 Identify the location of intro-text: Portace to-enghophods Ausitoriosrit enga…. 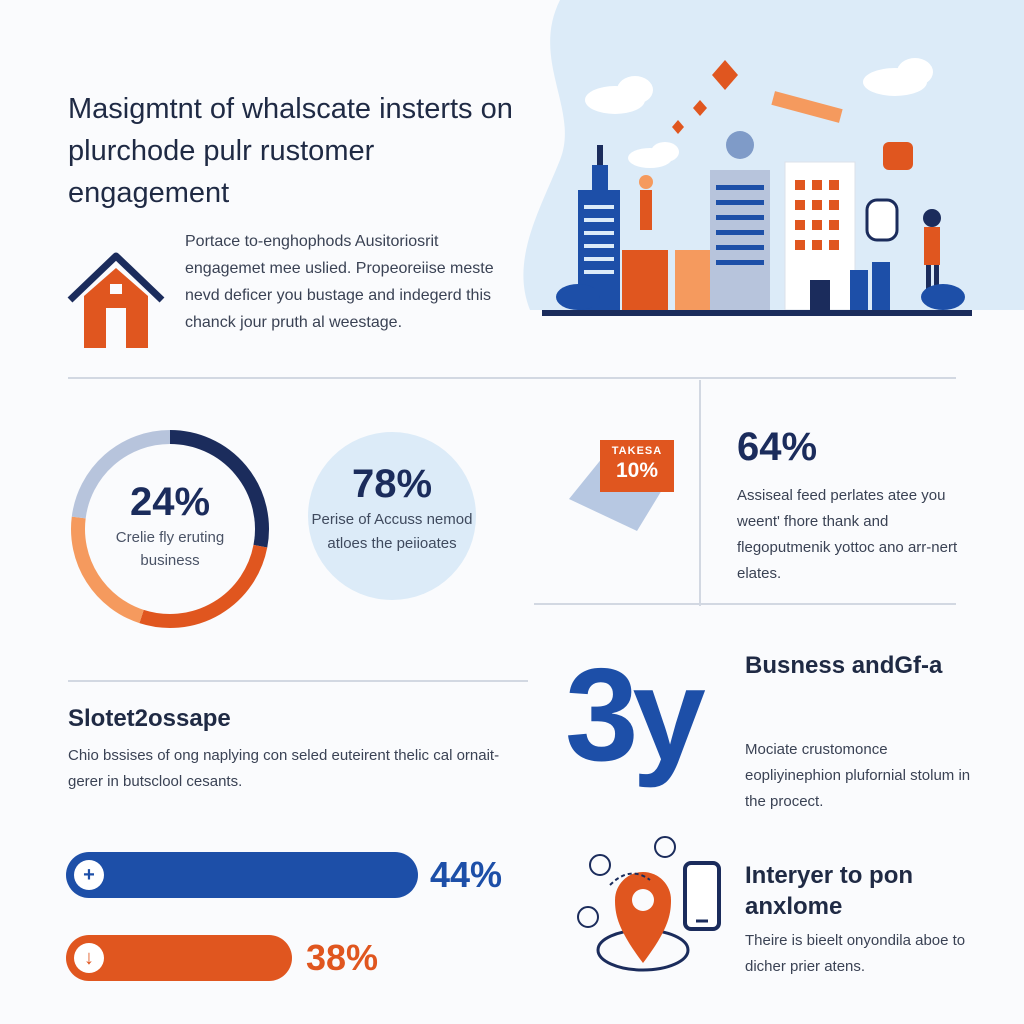
(339, 282).